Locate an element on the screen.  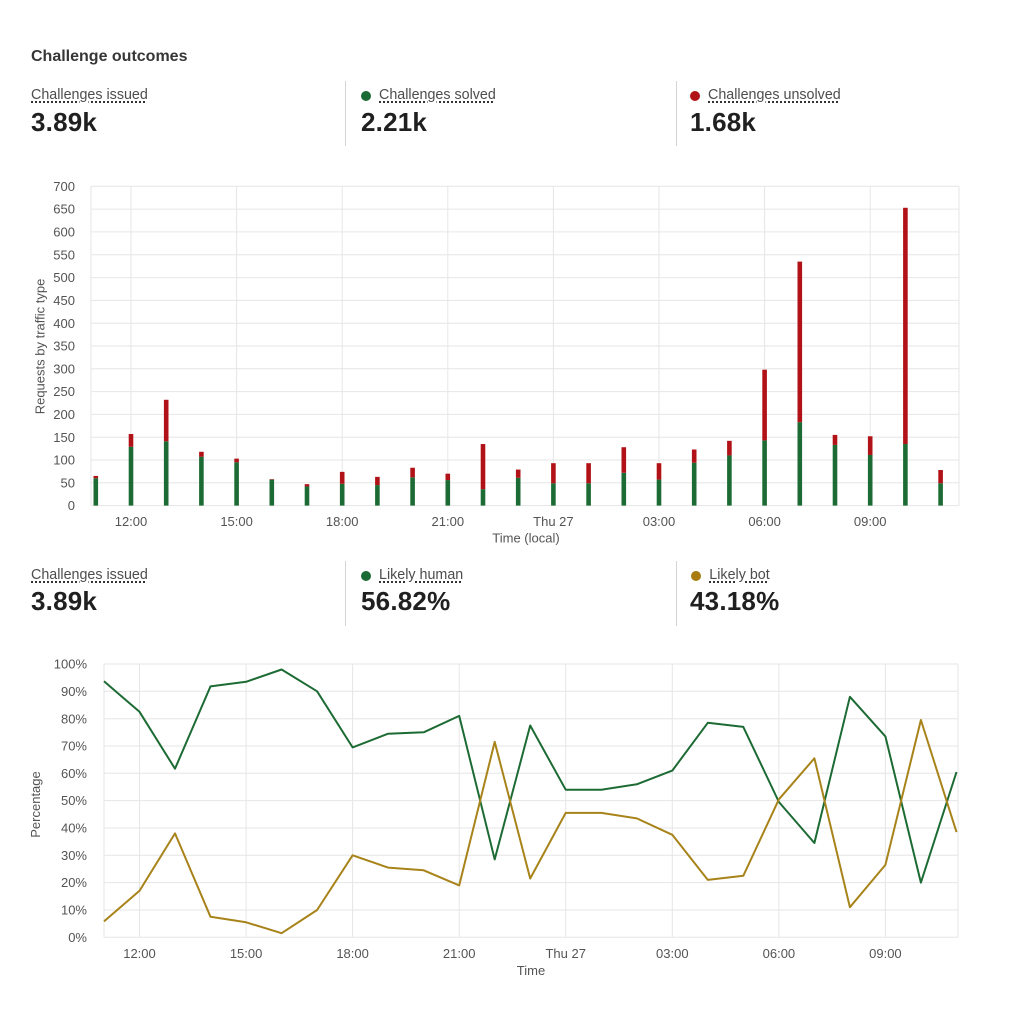
svg-text: 100% is located at coordinates (71, 664).